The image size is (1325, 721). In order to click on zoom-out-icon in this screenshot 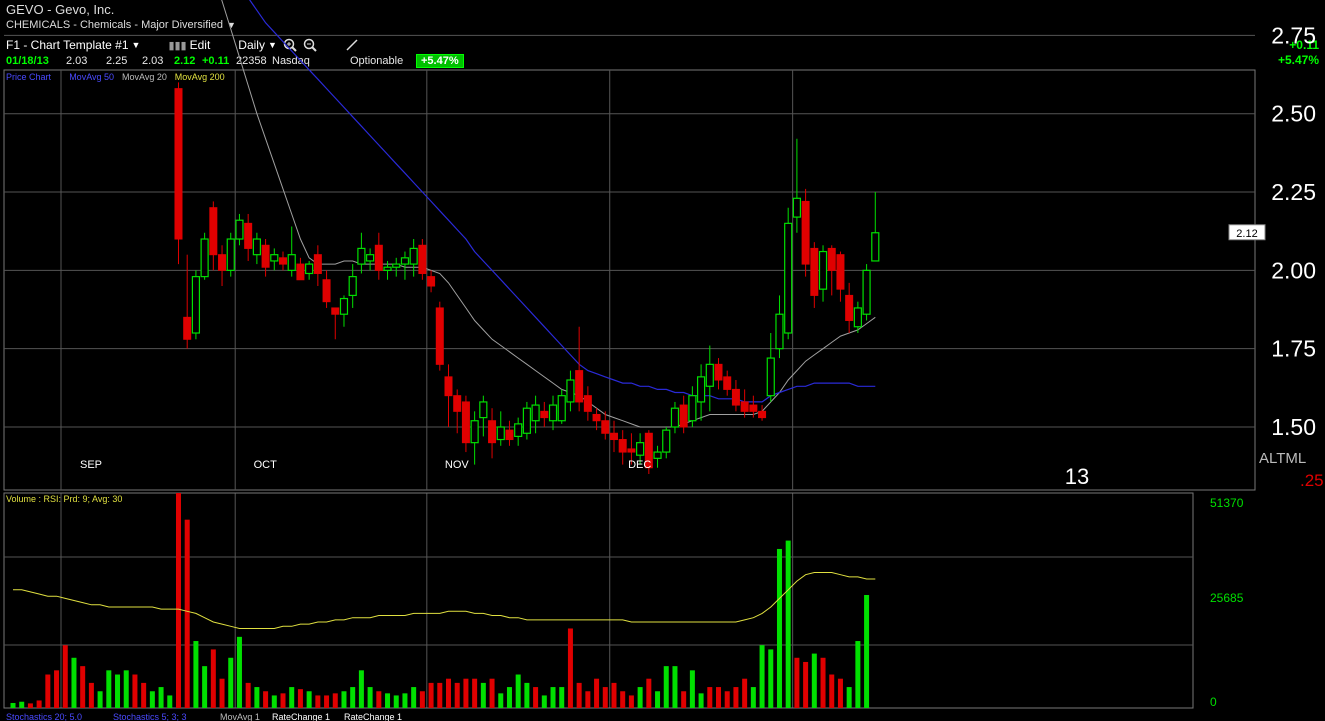, I will do `click(310, 45)`.